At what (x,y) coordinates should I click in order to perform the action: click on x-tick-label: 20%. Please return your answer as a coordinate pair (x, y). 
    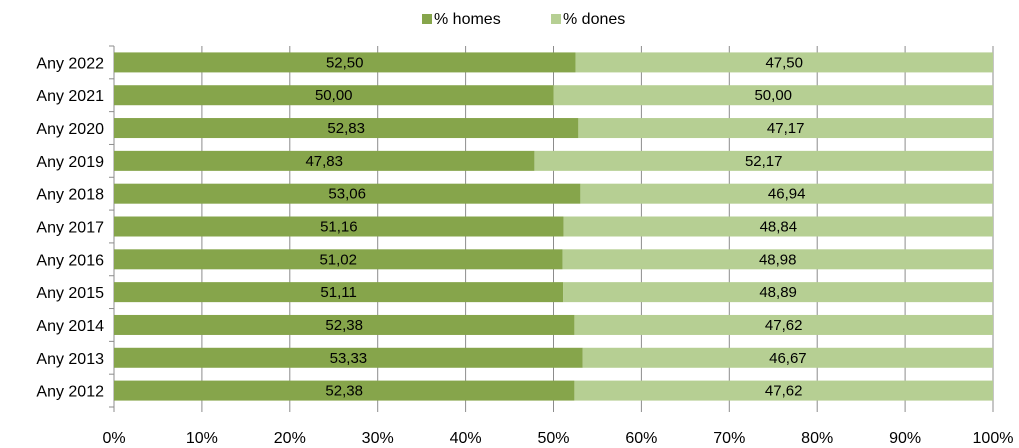
    Looking at the image, I should click on (290, 438).